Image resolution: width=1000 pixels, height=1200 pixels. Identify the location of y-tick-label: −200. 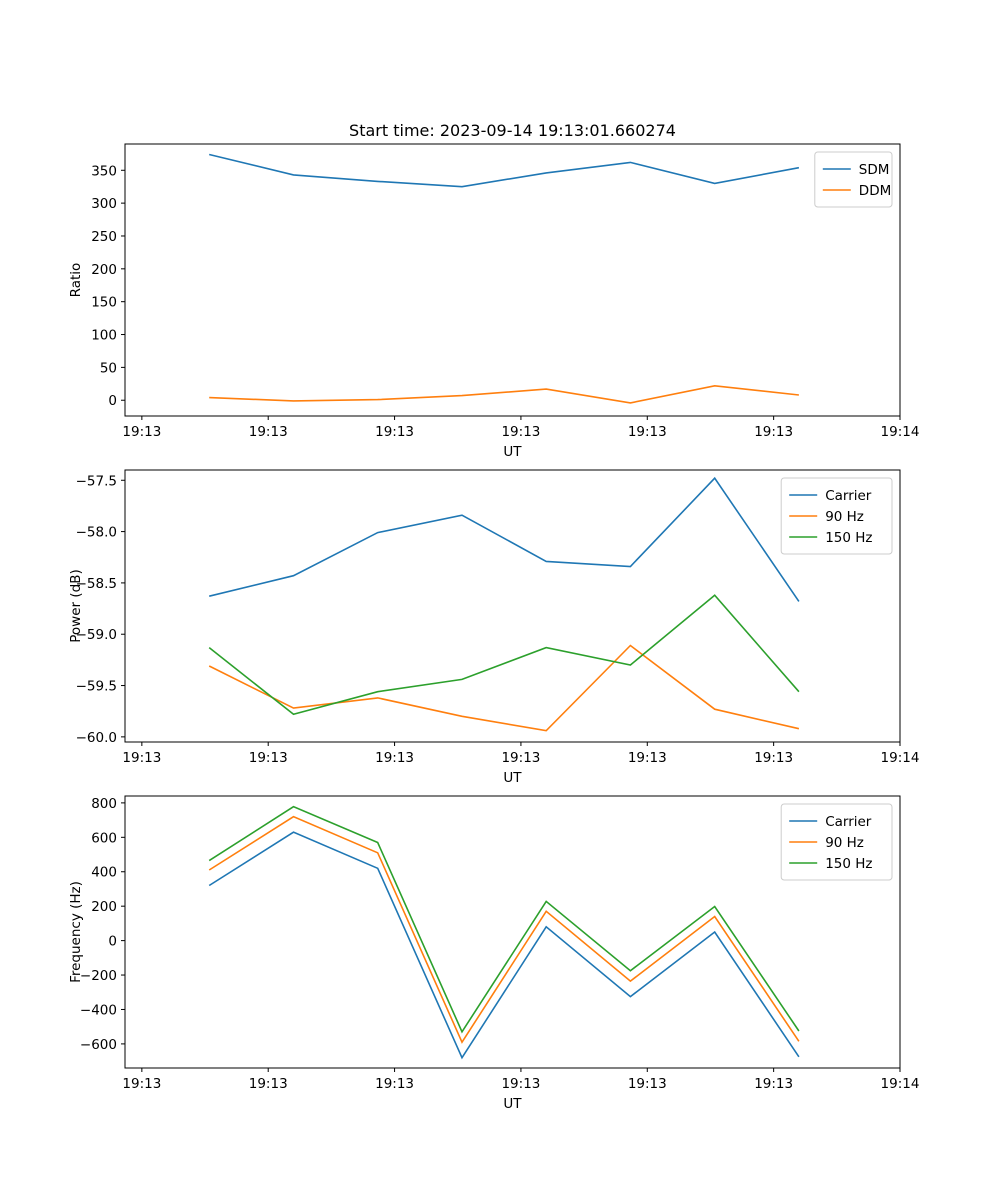
(98, 976).